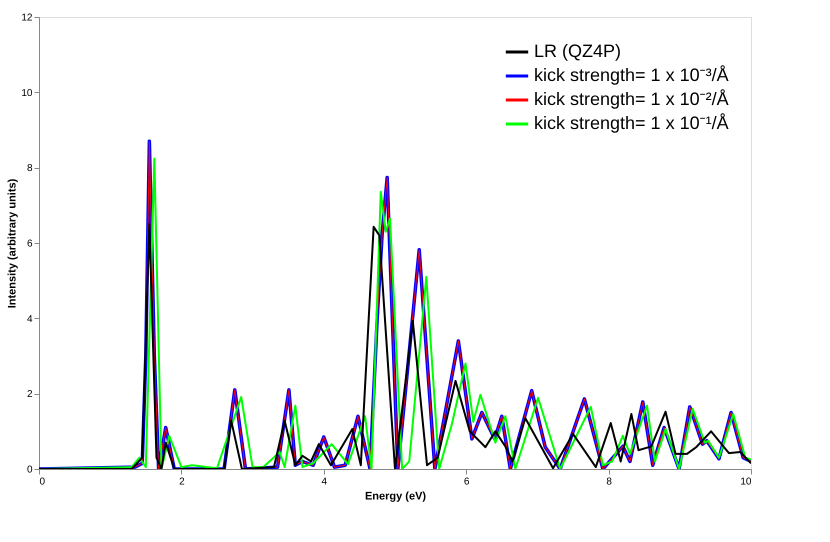 The image size is (830, 542). Describe the element at coordinates (578, 51) in the screenshot. I see `legend-label: LR (QZ4P)` at that location.